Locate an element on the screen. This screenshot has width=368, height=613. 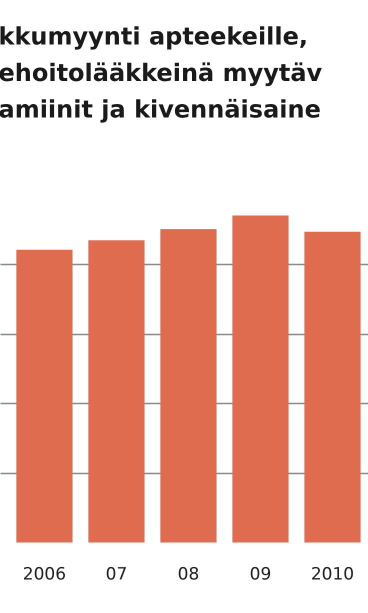
x-tick-label: 2010 is located at coordinates (332, 574).